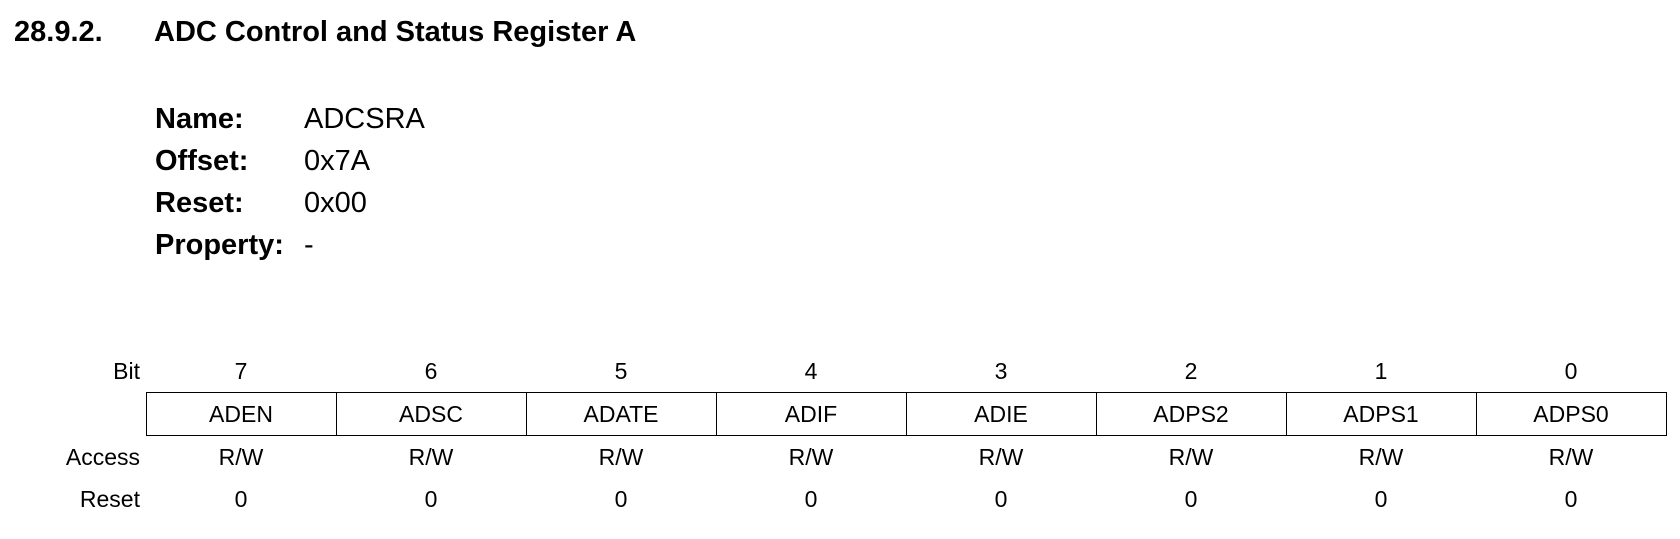 The image size is (1680, 539). What do you see at coordinates (241, 414) in the screenshot?
I see `bit-field-name: ADEN` at bounding box center [241, 414].